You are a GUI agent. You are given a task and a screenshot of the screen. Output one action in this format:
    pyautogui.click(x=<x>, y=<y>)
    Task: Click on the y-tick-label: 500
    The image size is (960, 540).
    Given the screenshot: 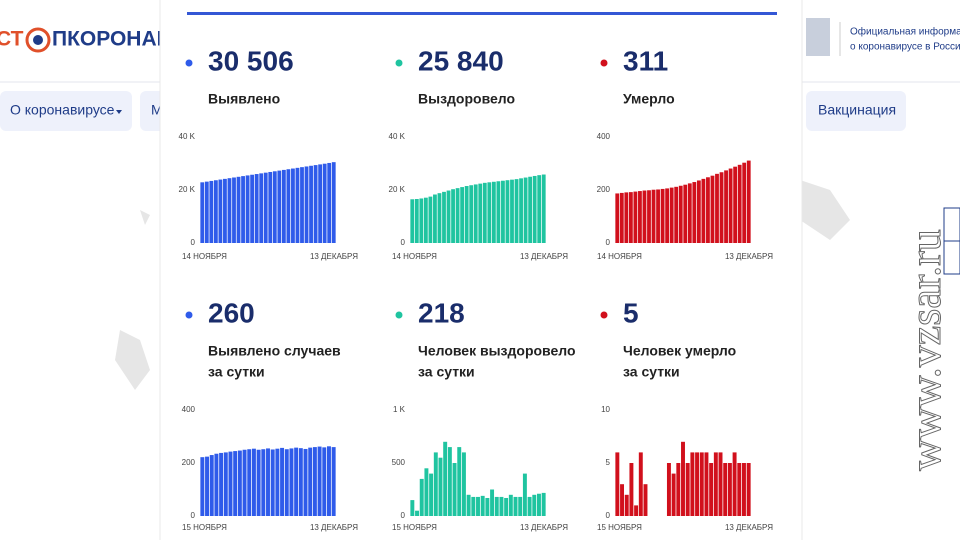 What is the action you would take?
    pyautogui.click(x=399, y=462)
    